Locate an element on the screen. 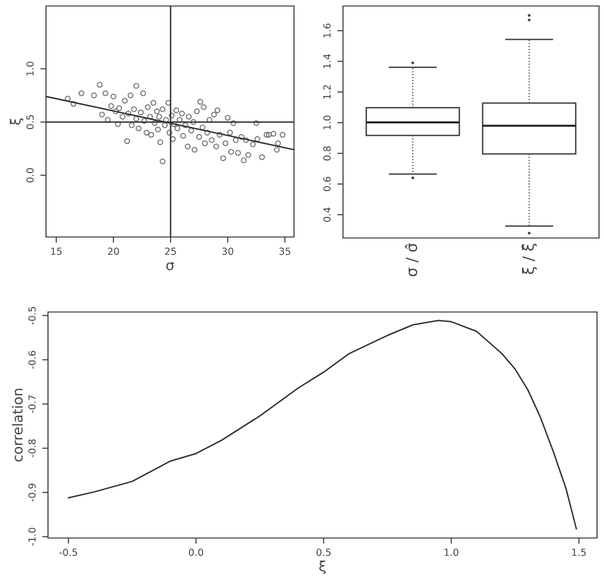  y-tick-label: 0.6 is located at coordinates (327, 184).